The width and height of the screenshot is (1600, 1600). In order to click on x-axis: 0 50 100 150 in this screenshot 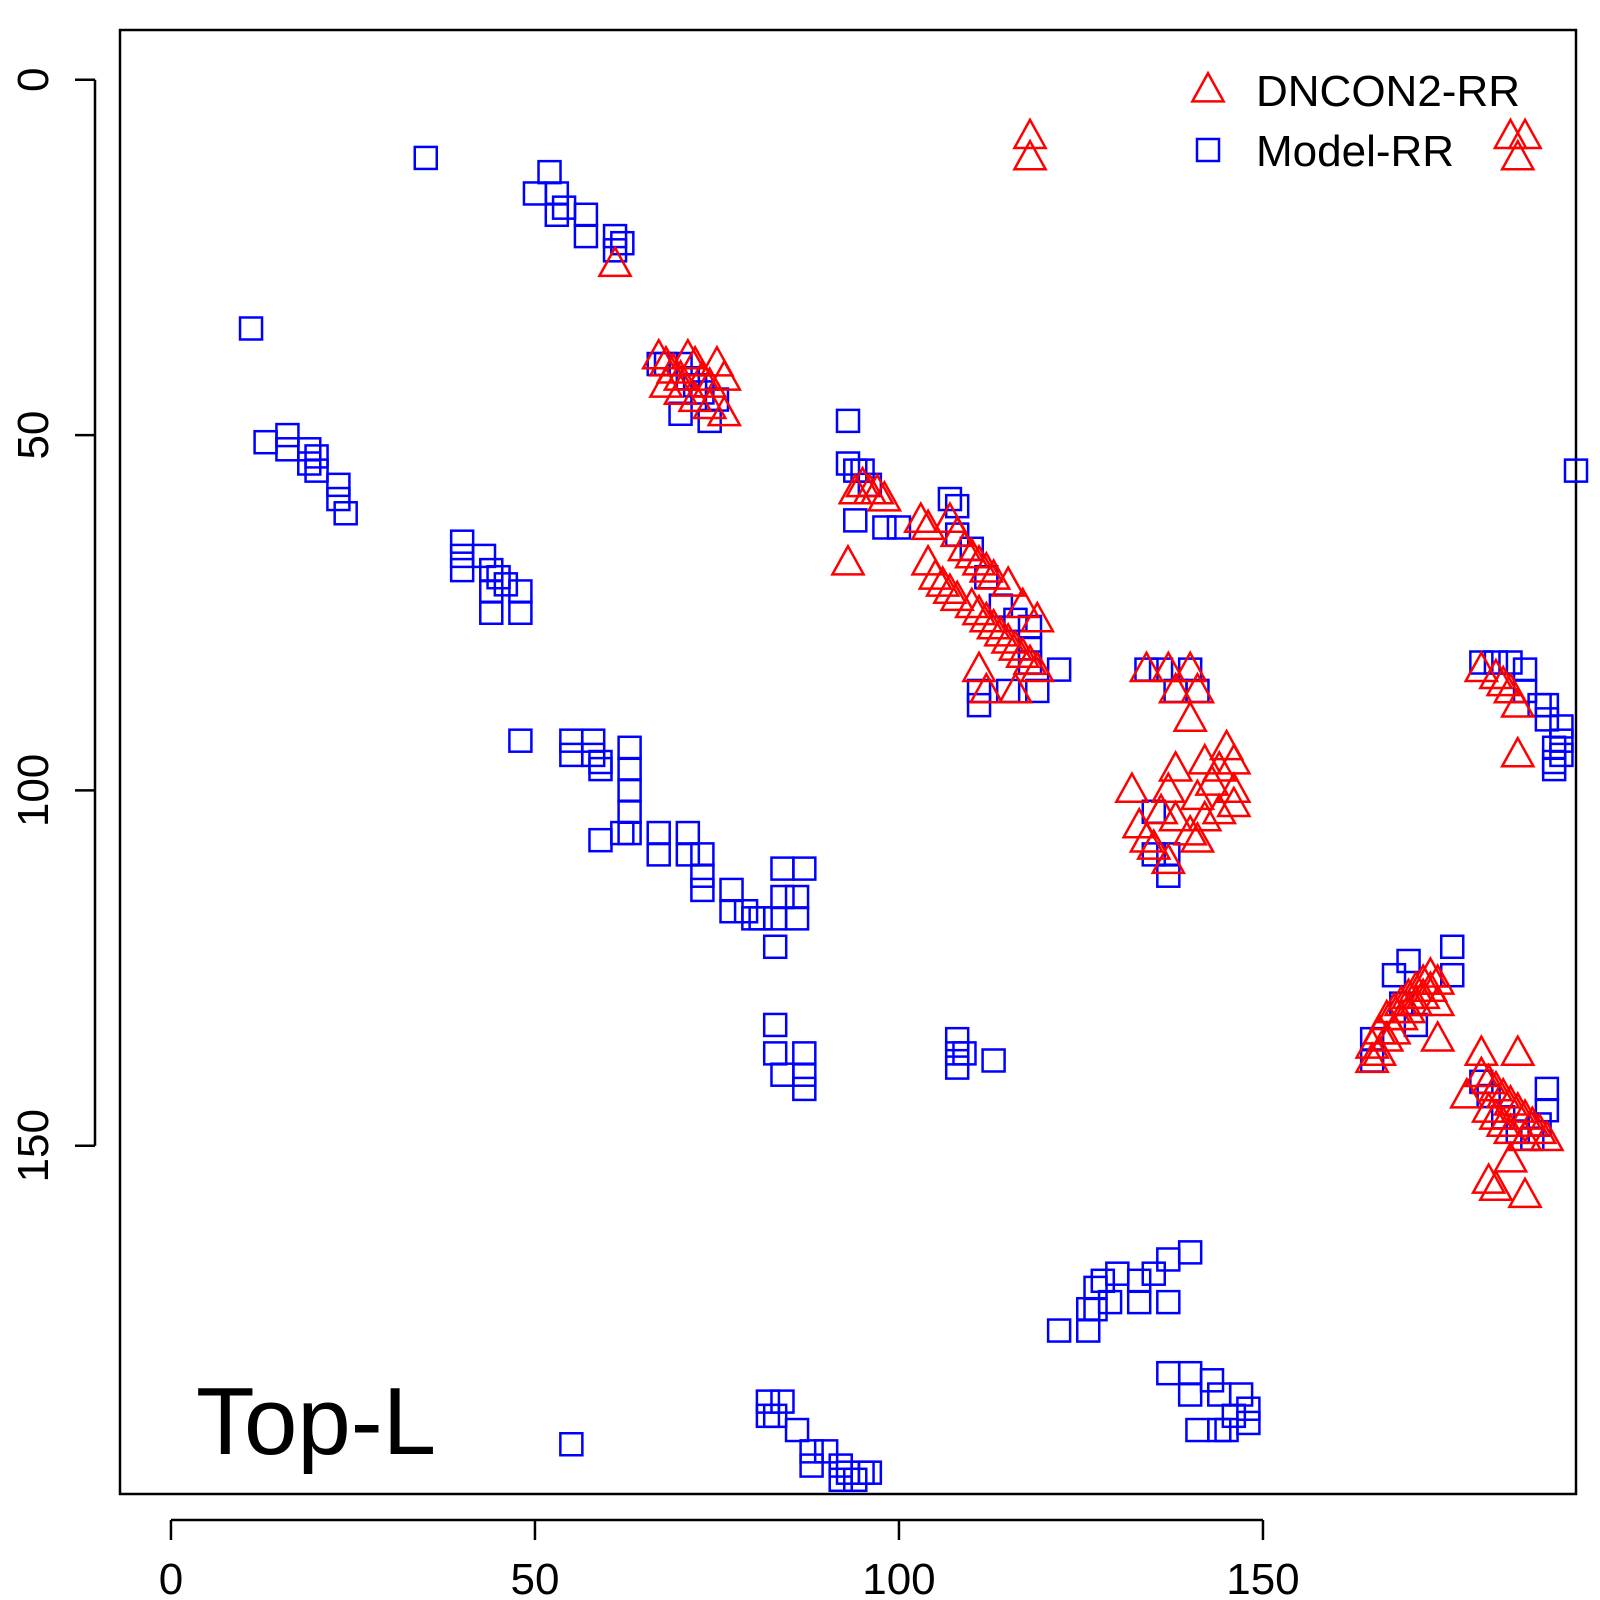, I will do `click(729, 1559)`.